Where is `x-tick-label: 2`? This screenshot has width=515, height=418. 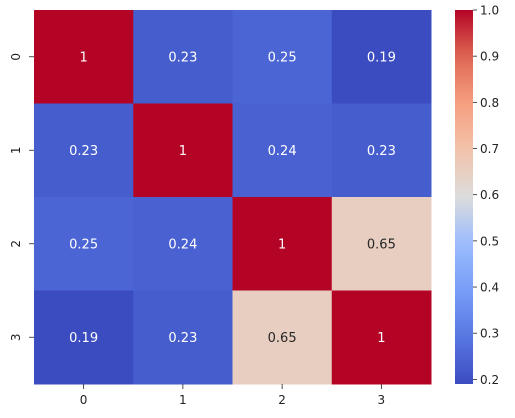
x-tick-label: 2 is located at coordinates (282, 400).